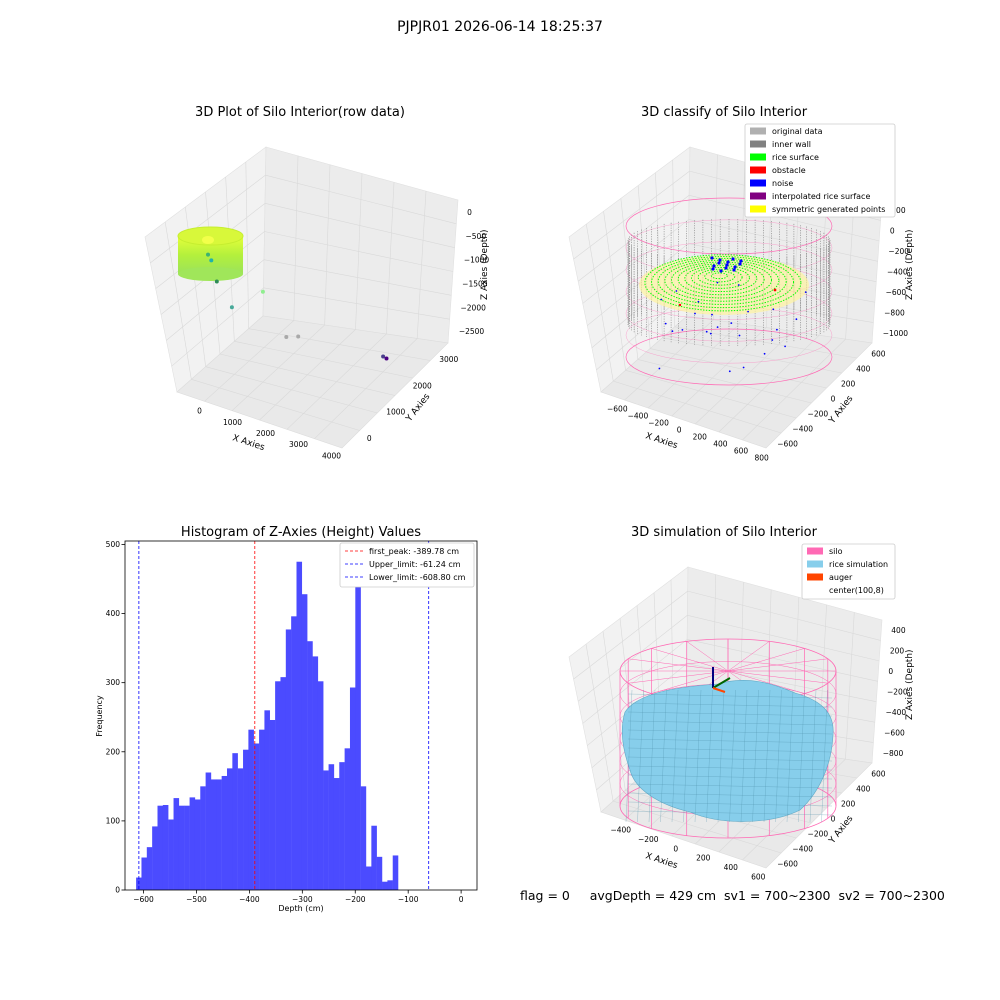  Describe the element at coordinates (661, 441) in the screenshot. I see `axis-label-x-classify: X Axies` at that location.